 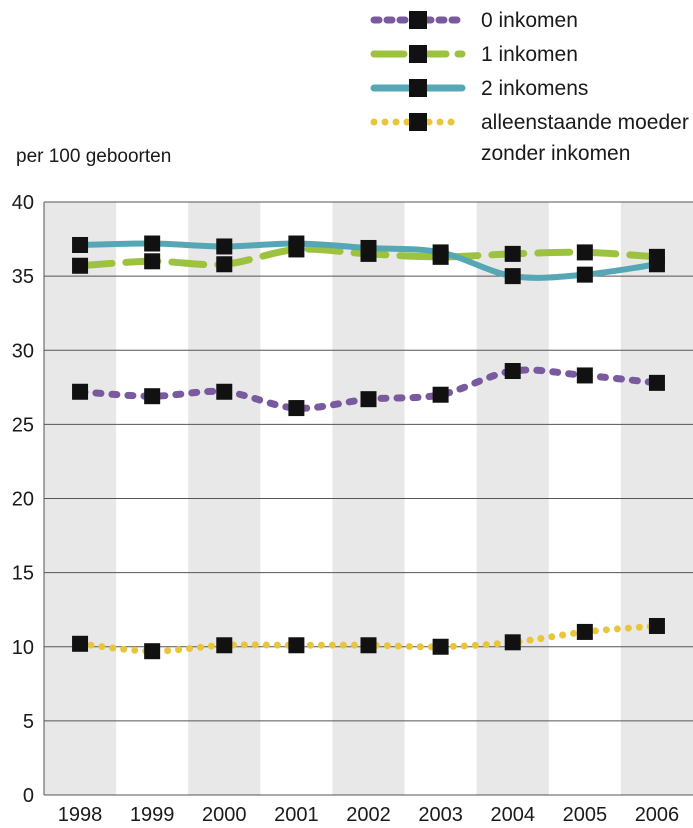 What do you see at coordinates (152, 815) in the screenshot?
I see `x-tick-label-1999: 1999` at bounding box center [152, 815].